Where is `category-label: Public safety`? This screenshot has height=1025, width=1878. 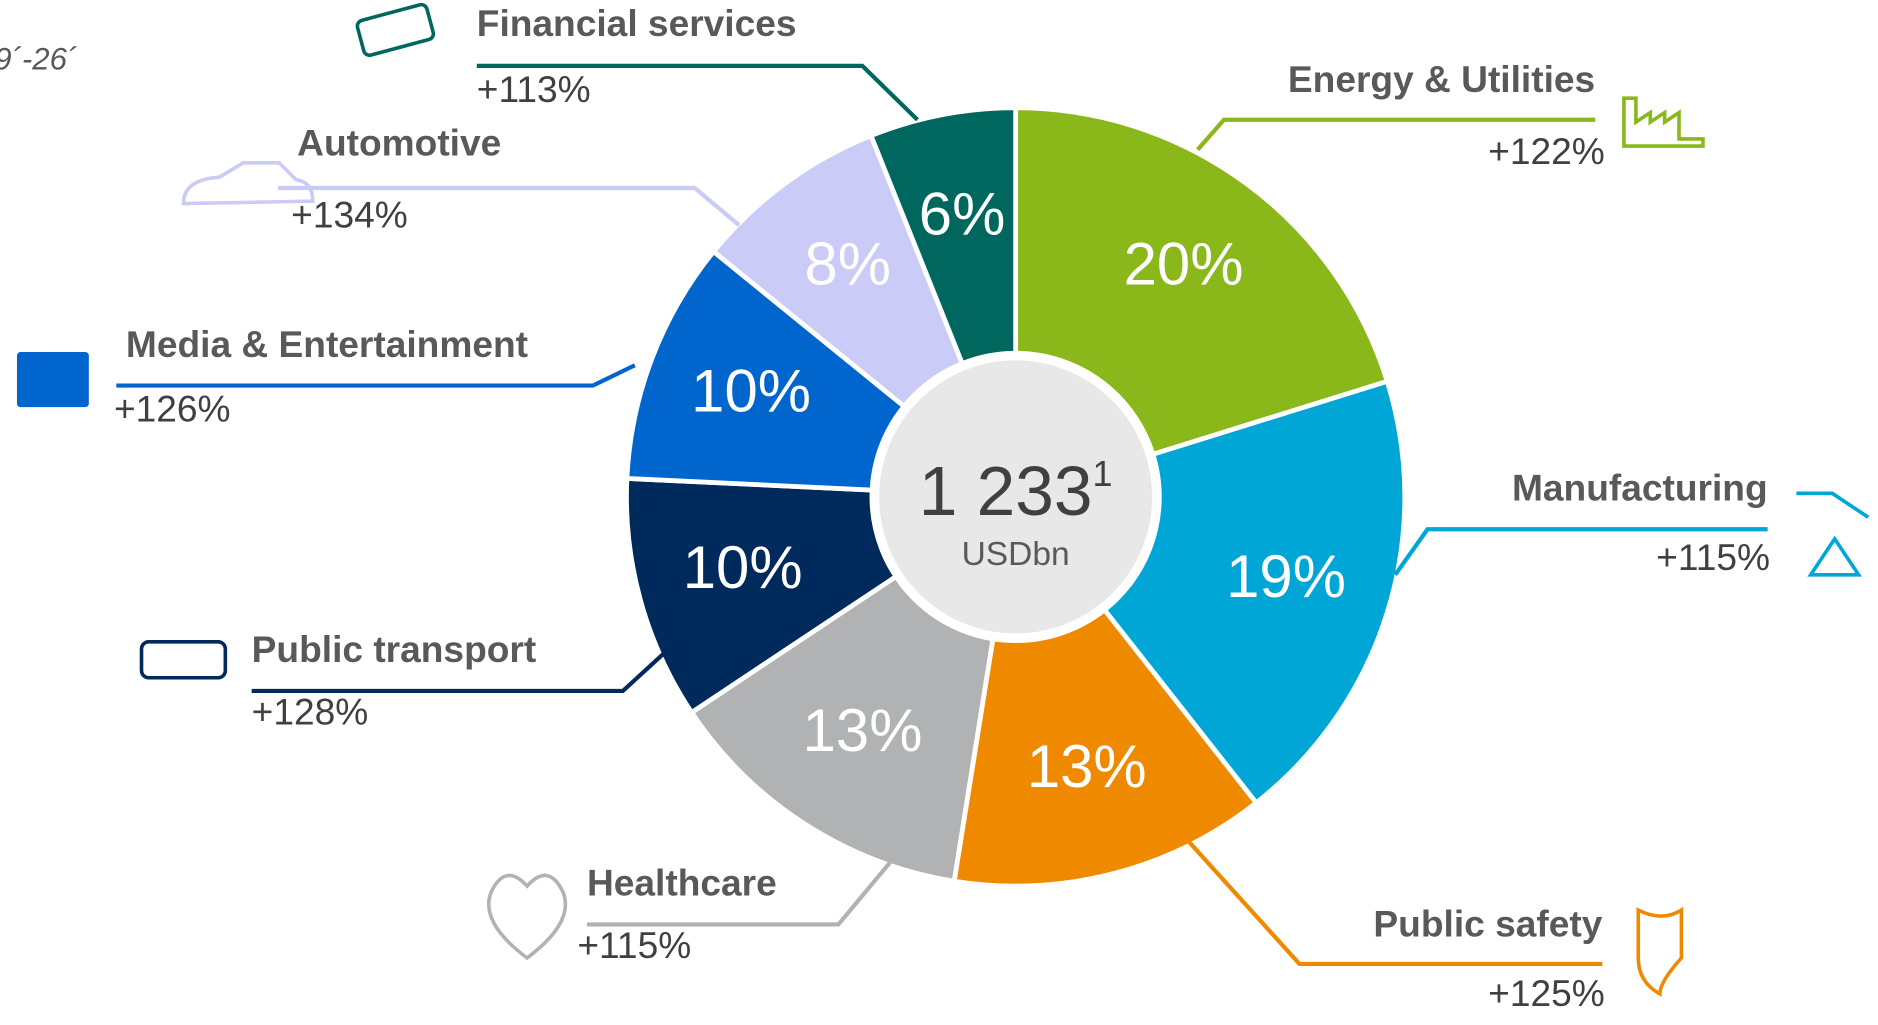 category-label: Public safety is located at coordinates (1487, 923).